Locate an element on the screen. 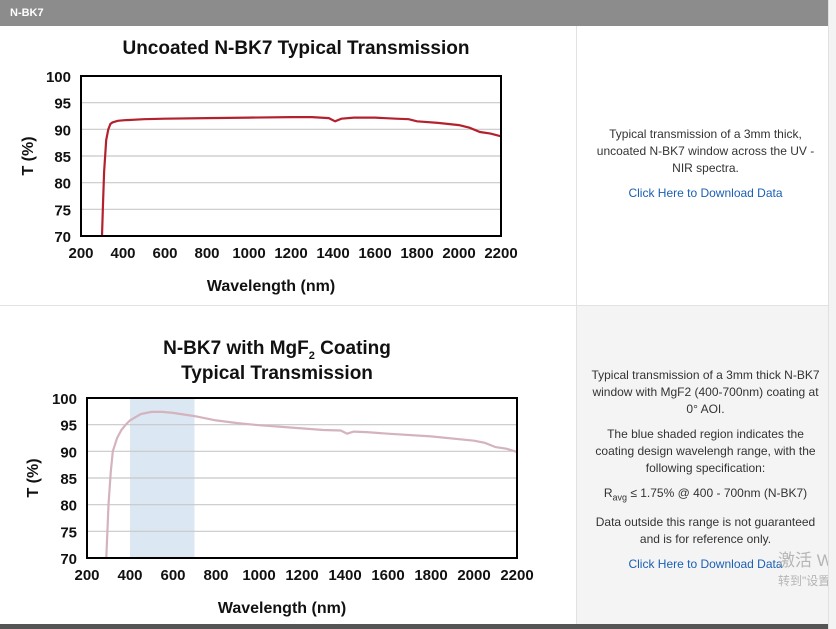 The width and height of the screenshot is (836, 629). chart-title: Uncoated N-BK7 Typical Transmission is located at coordinates (295, 48).